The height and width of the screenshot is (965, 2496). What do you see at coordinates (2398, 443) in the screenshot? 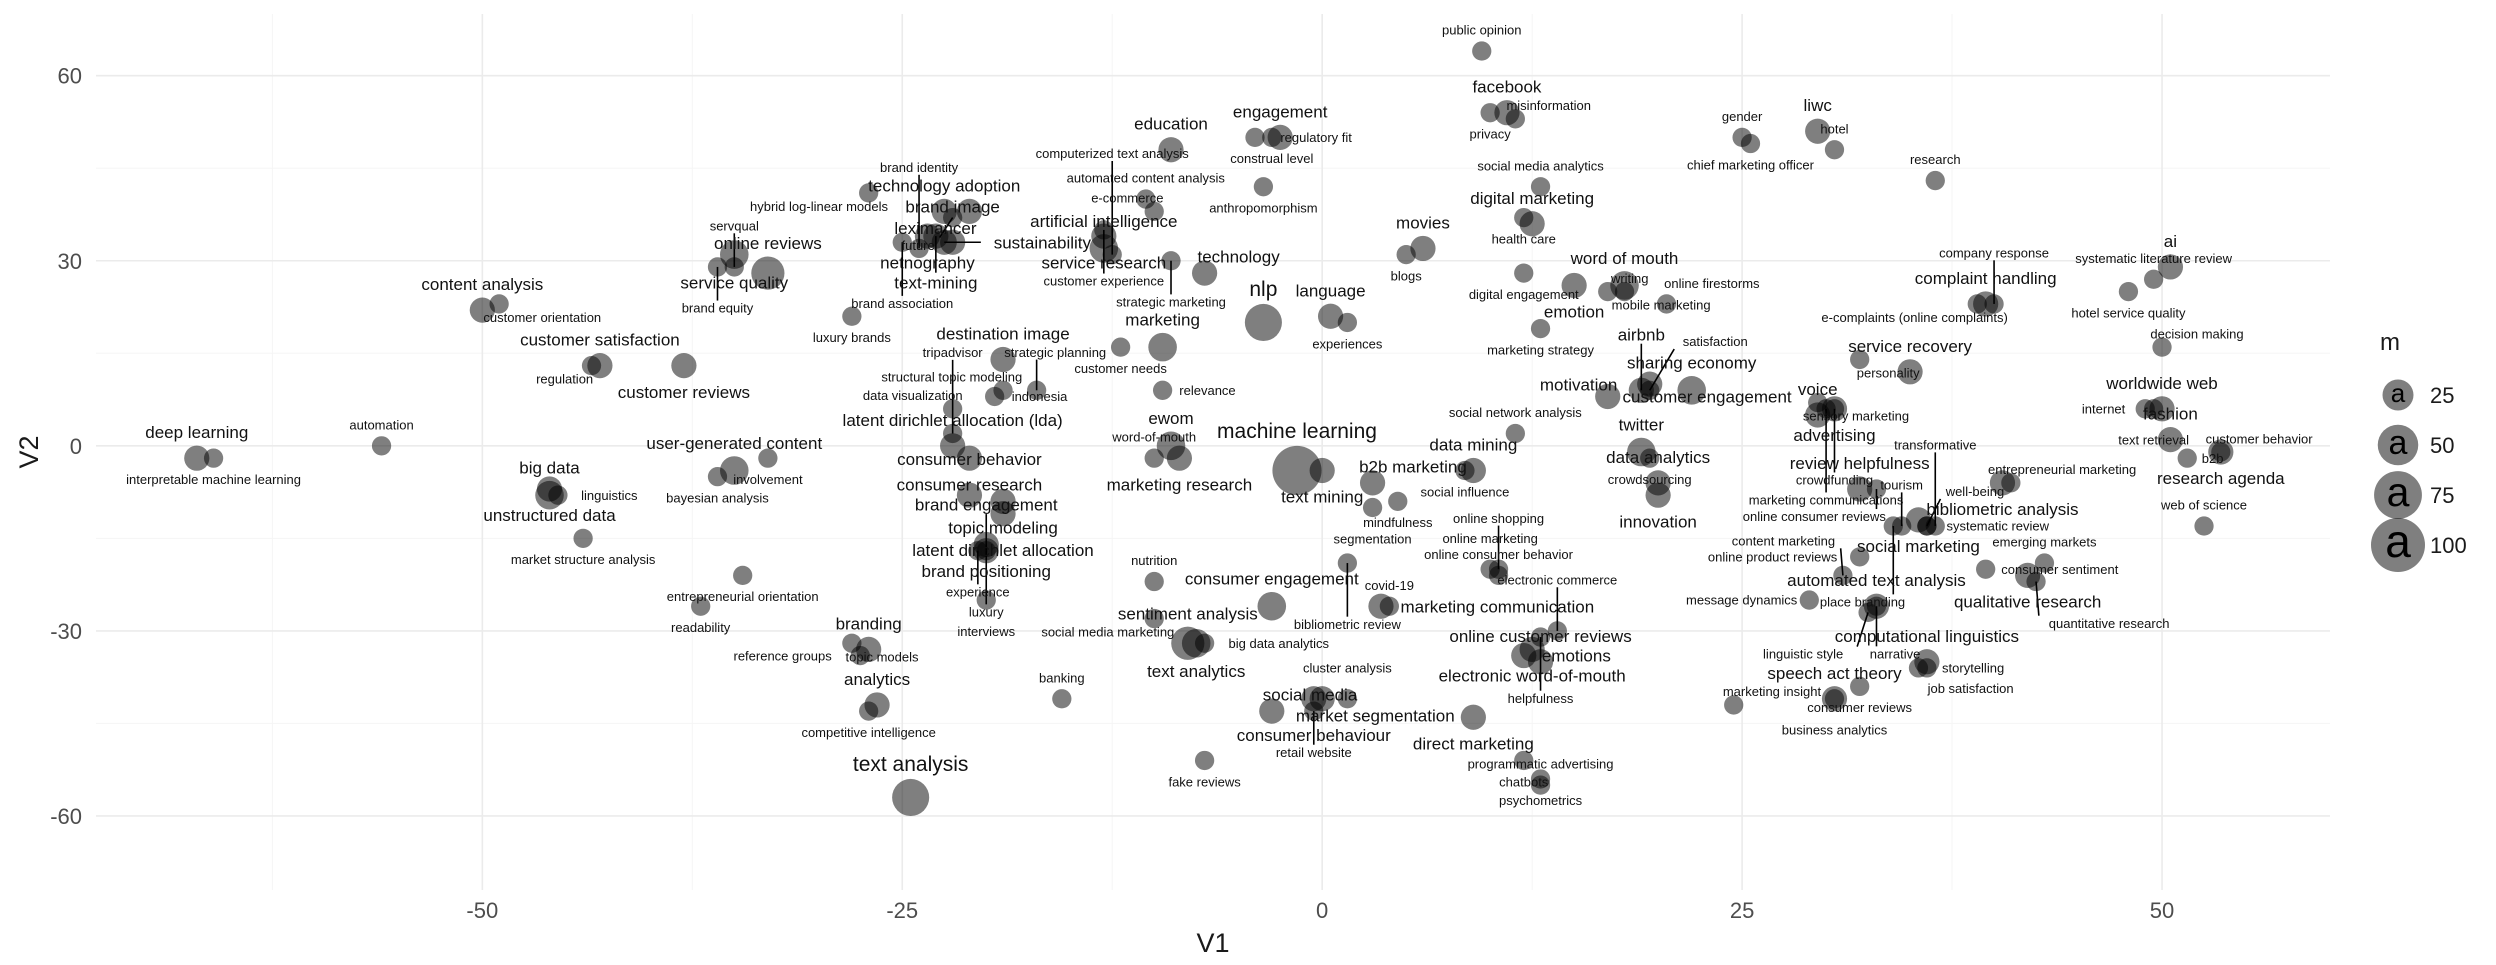
I see `legend-key-glyph: a` at bounding box center [2398, 443].